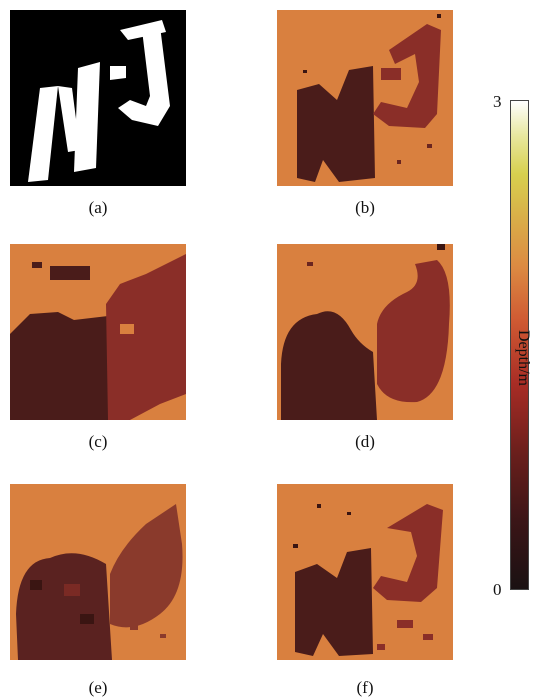 The image size is (554, 698). I want to click on caption-f: (f), so click(365, 687).